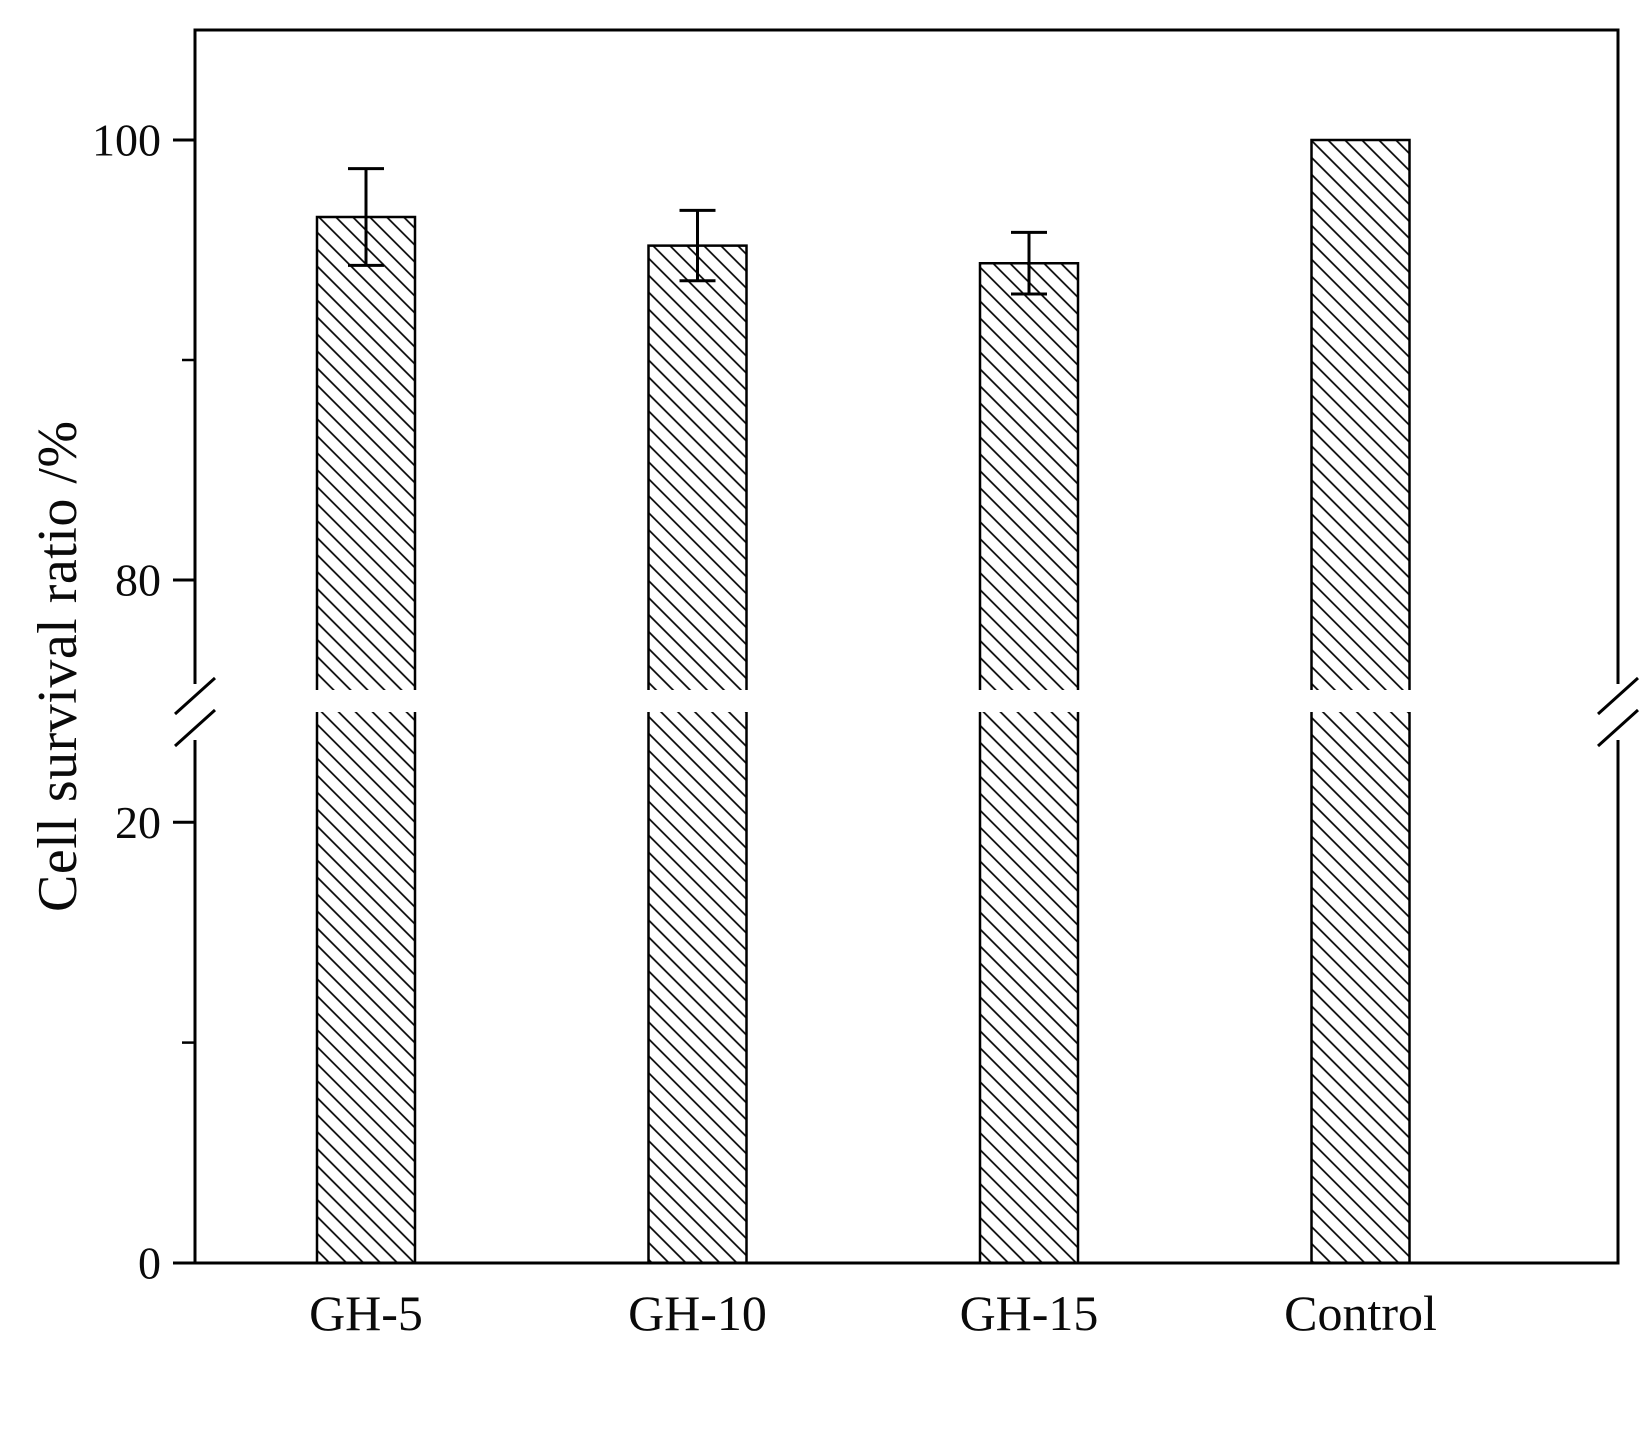 This screenshot has width=1645, height=1433. I want to click on x-label-GH-15: GH-15, so click(1029, 1313).